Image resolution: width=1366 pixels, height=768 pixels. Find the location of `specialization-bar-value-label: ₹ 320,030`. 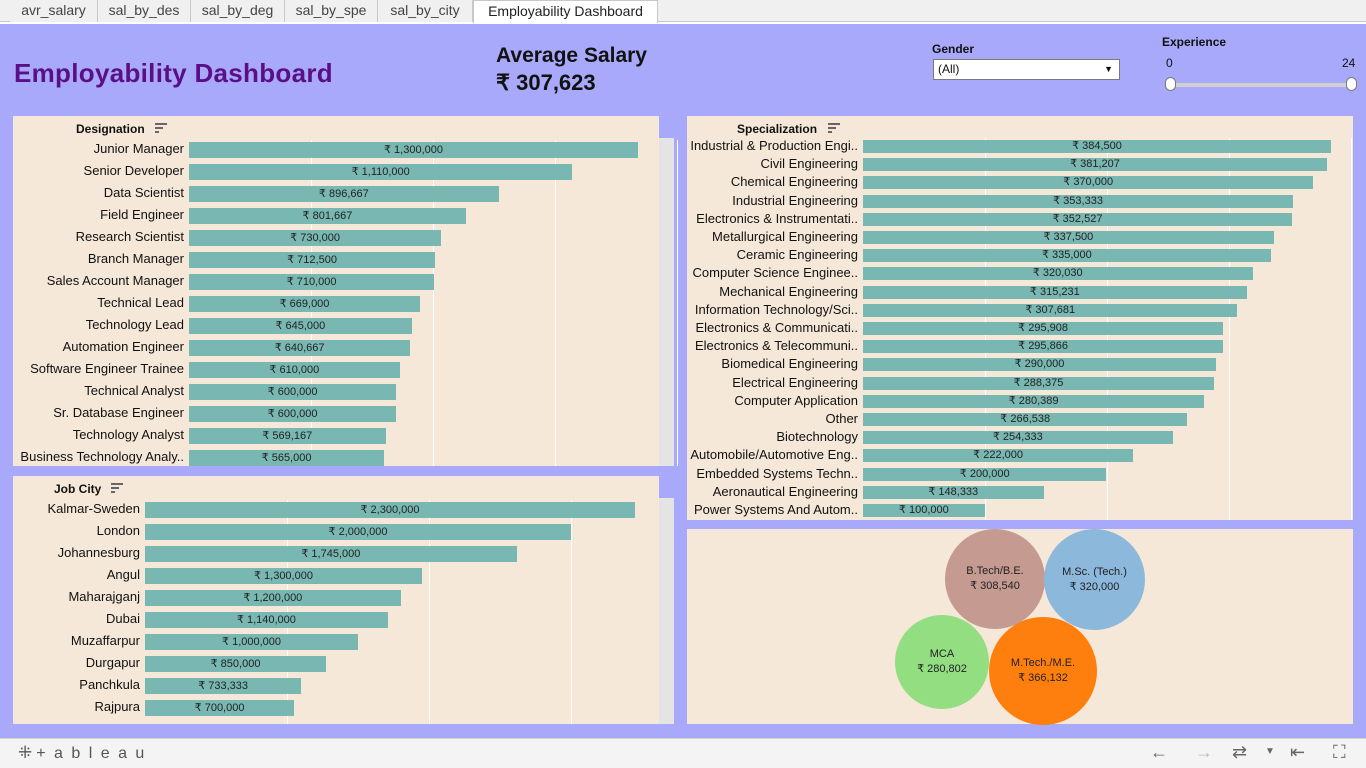

specialization-bar-value-label: ₹ 320,030 is located at coordinates (1057, 273).